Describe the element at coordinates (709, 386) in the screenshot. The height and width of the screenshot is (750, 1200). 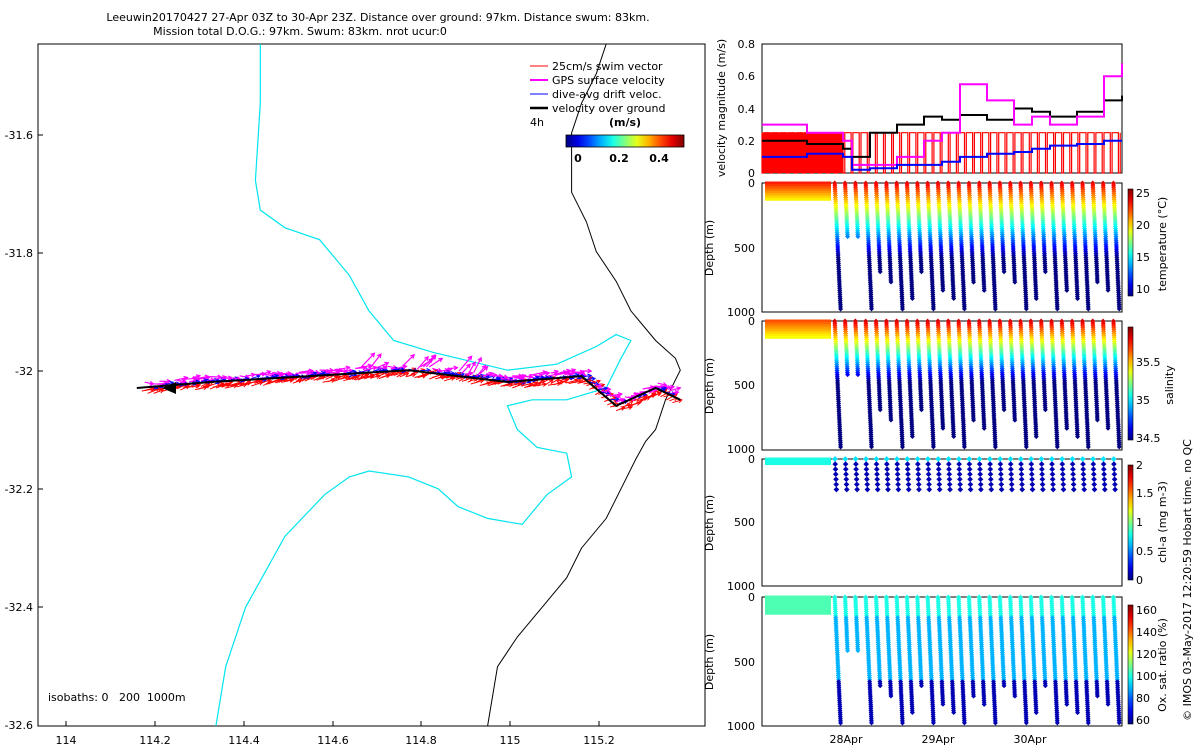
I see `salinity-y-label: Depth (m)` at that location.